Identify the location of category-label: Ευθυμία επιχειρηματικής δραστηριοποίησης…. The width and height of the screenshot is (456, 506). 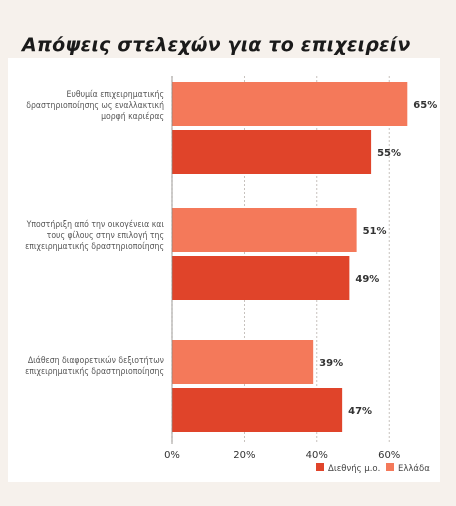
(95, 106).